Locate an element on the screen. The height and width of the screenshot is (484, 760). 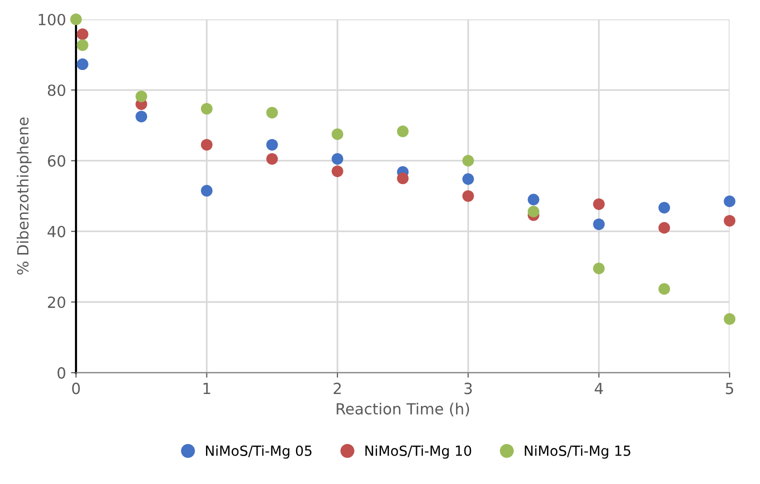
y-tick-label: 60 is located at coordinates (57, 161).